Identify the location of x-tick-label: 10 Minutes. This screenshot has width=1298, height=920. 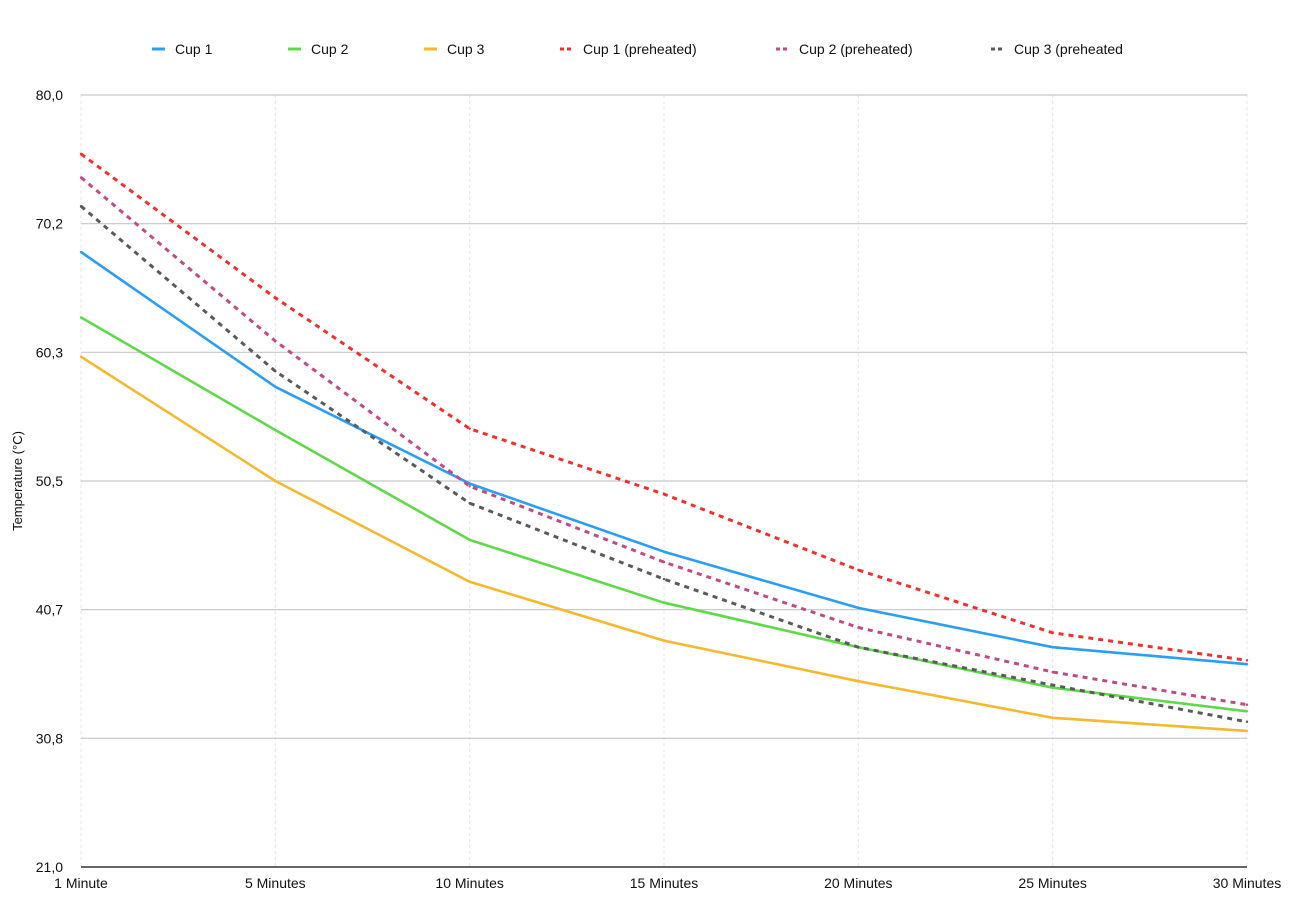
(469, 883).